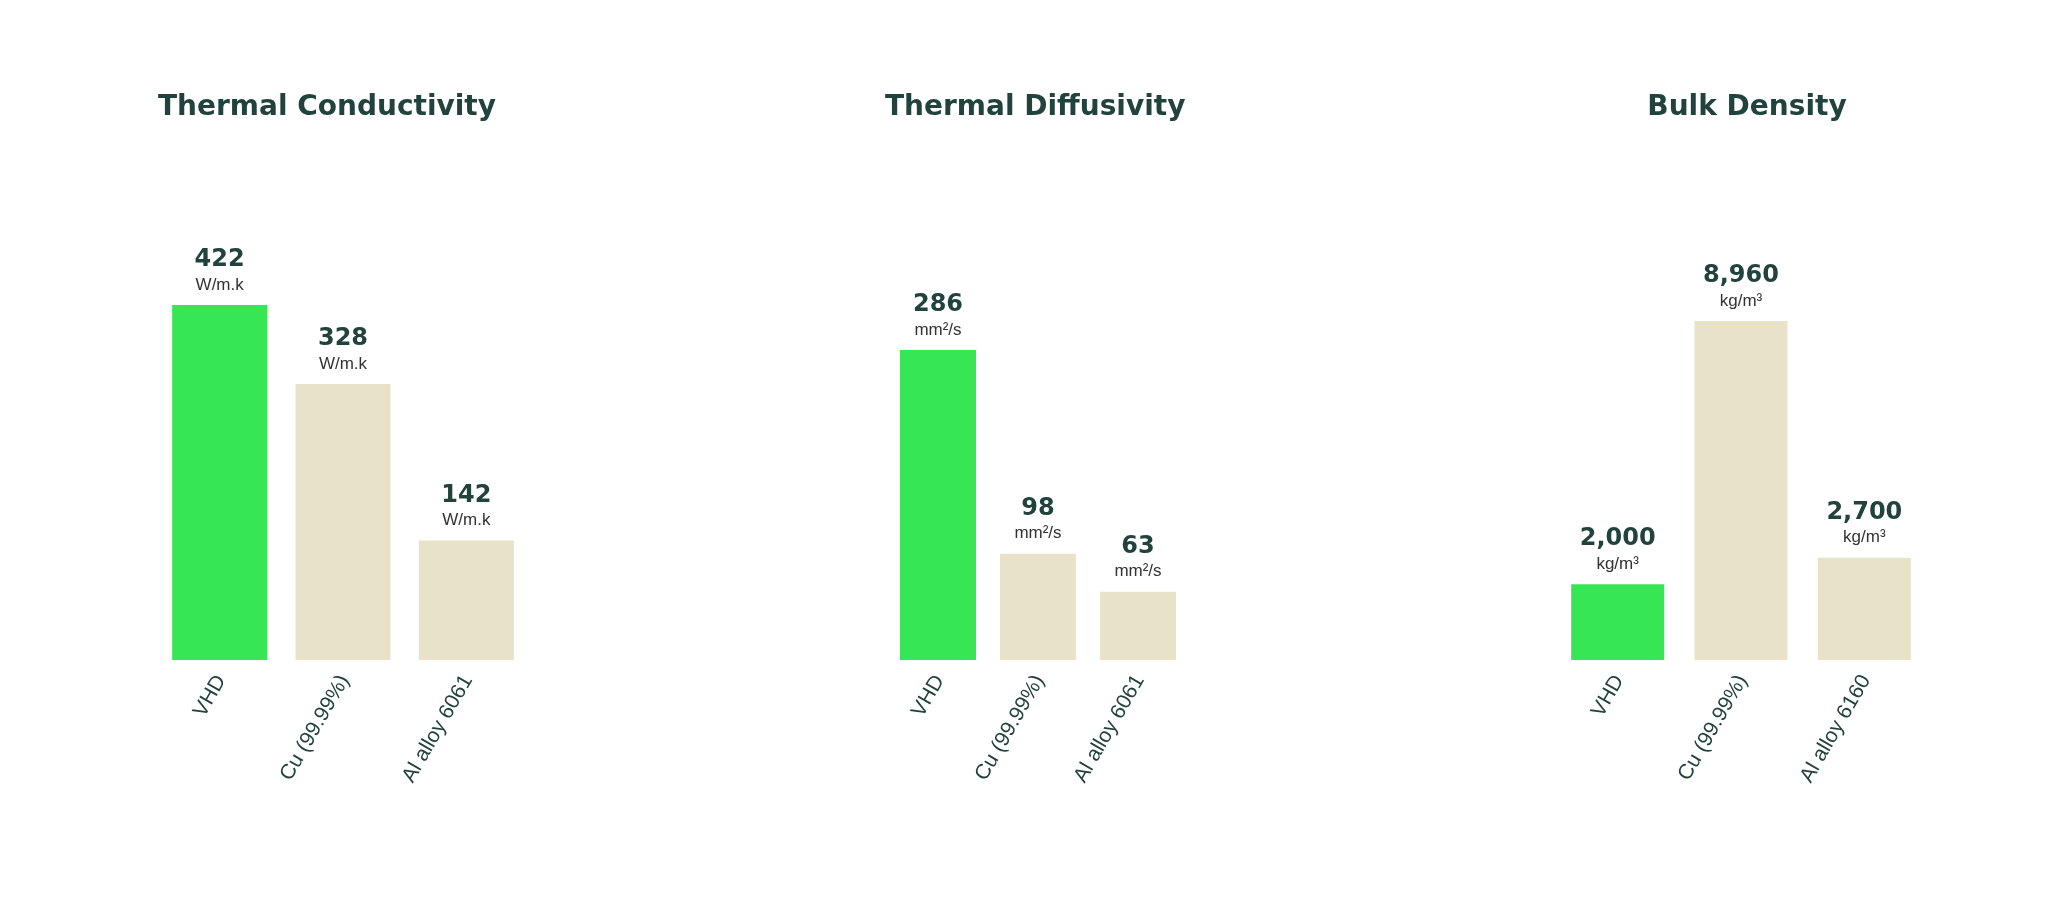  I want to click on chart-title: Thermal Diffusivity, so click(1035, 105).